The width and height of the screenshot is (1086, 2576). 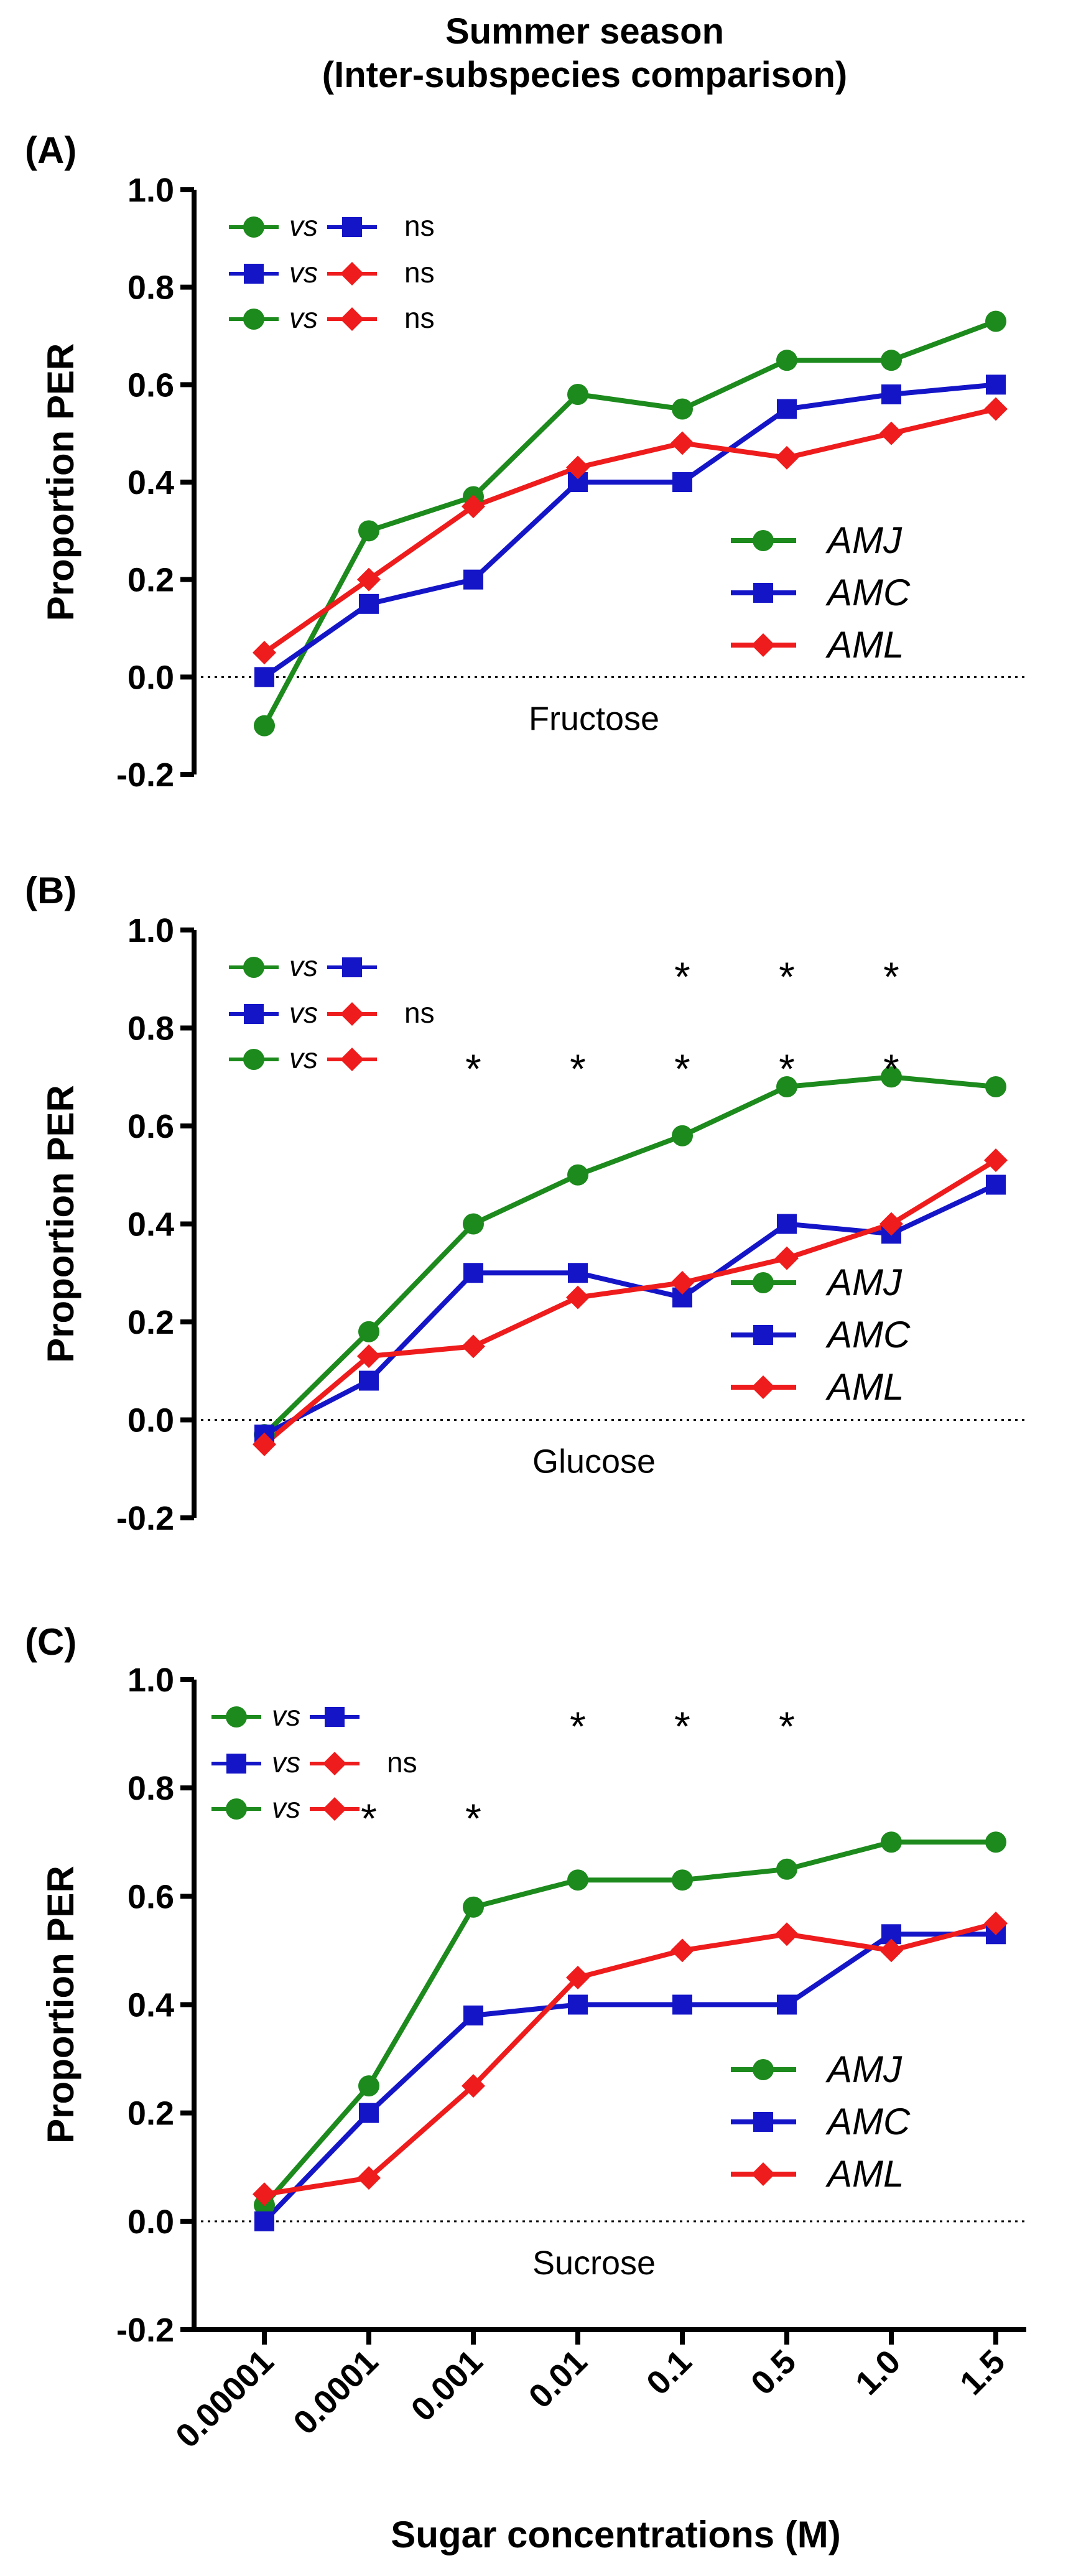 What do you see at coordinates (594, 2263) in the screenshot?
I see `sugar-label: Sucrose` at bounding box center [594, 2263].